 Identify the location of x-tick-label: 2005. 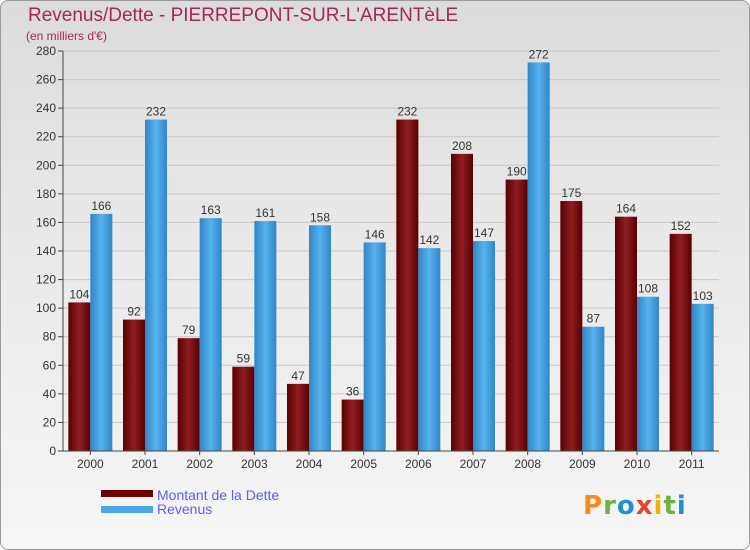
(363, 464).